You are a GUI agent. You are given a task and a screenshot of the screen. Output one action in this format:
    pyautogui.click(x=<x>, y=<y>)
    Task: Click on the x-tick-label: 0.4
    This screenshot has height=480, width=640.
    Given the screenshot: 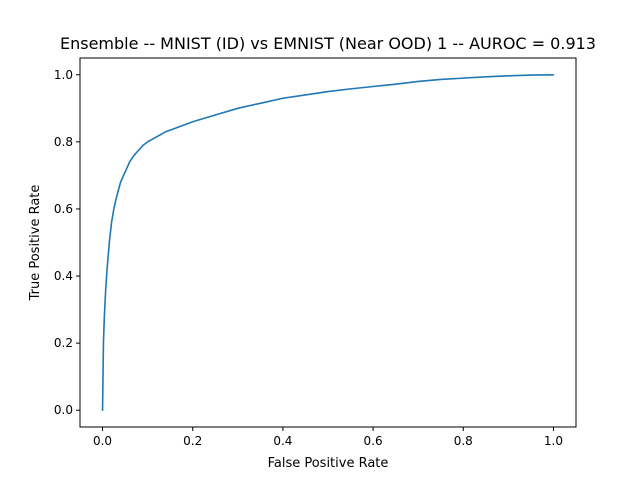 What is the action you would take?
    pyautogui.click(x=282, y=441)
    